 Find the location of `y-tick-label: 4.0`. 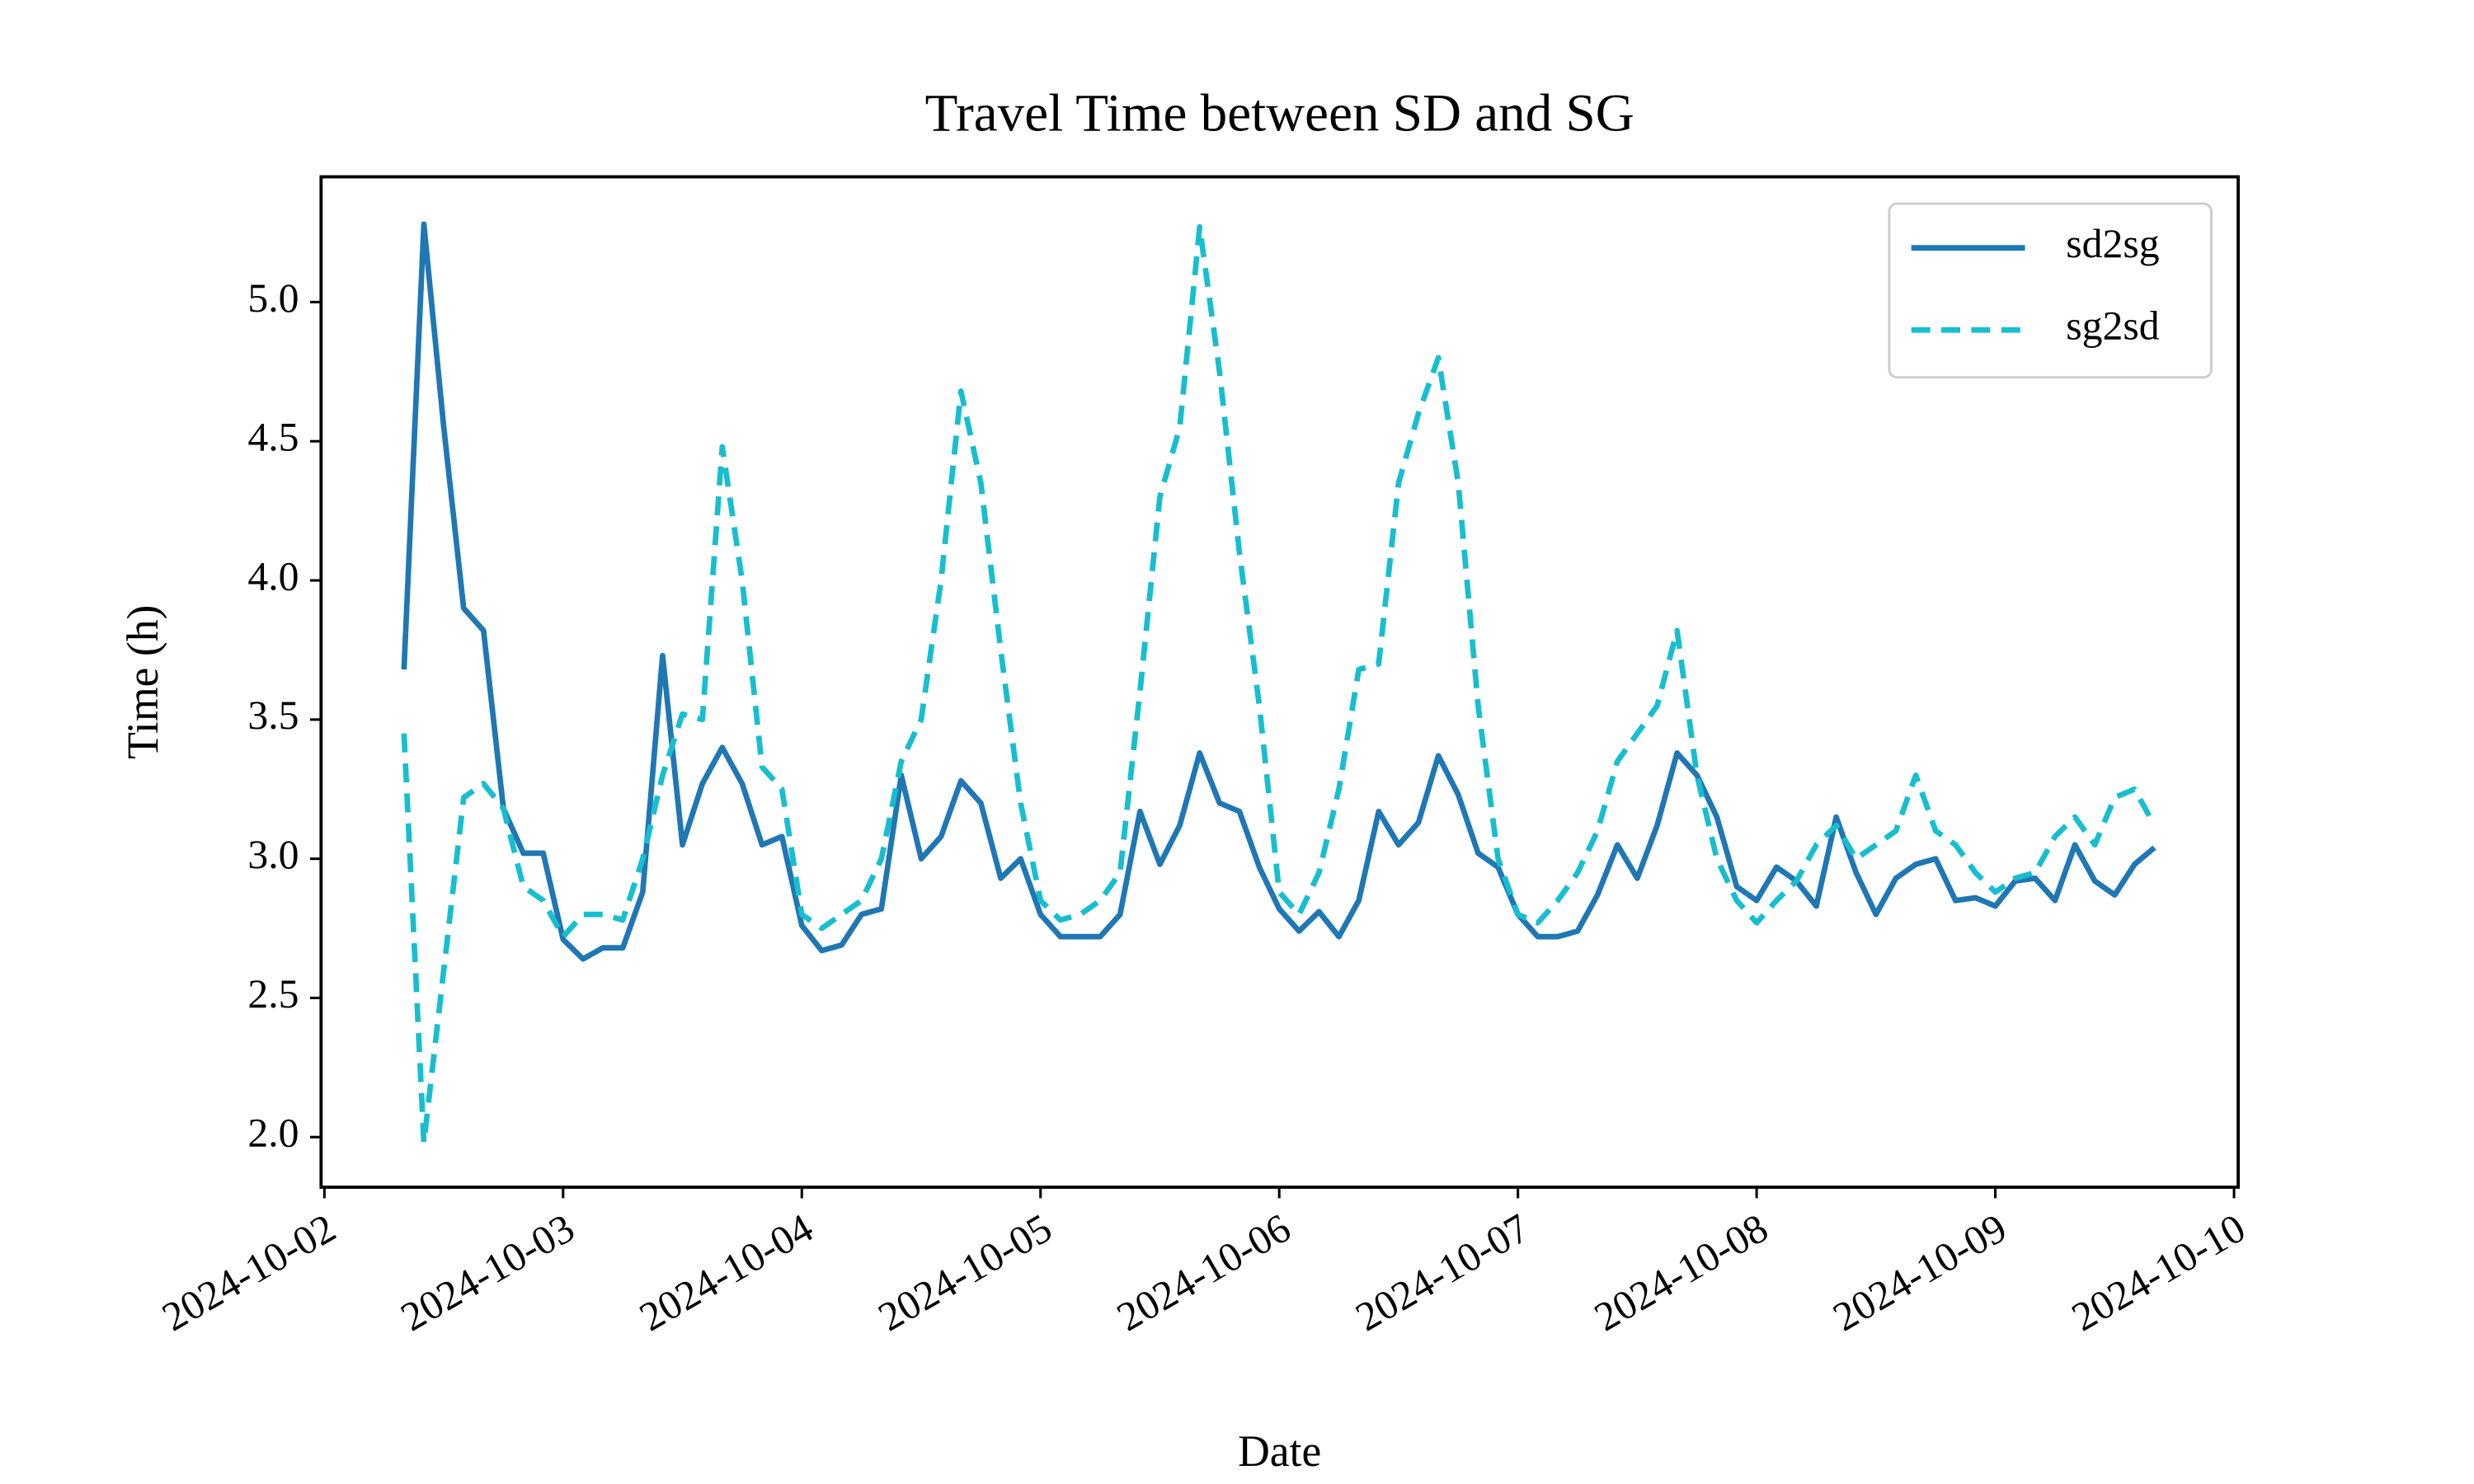

y-tick-label: 4.0 is located at coordinates (273, 576).